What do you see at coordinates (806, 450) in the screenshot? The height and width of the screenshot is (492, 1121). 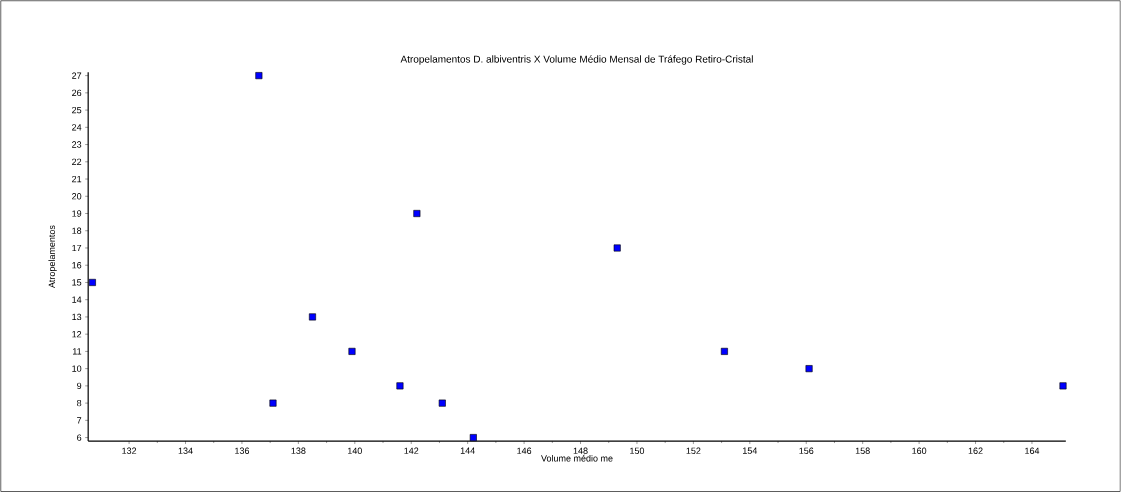 I see `x-tick-label: 156` at bounding box center [806, 450].